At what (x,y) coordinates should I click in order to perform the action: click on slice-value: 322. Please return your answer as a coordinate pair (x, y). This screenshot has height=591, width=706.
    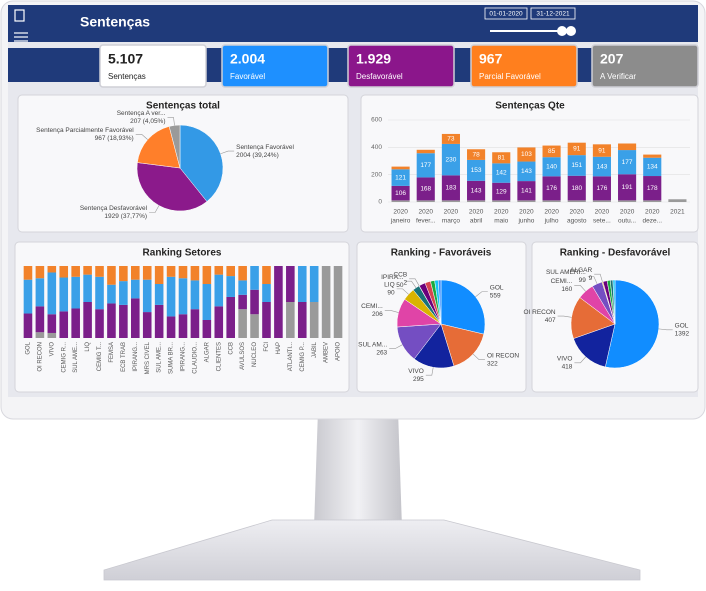
    Looking at the image, I should click on (492, 363).